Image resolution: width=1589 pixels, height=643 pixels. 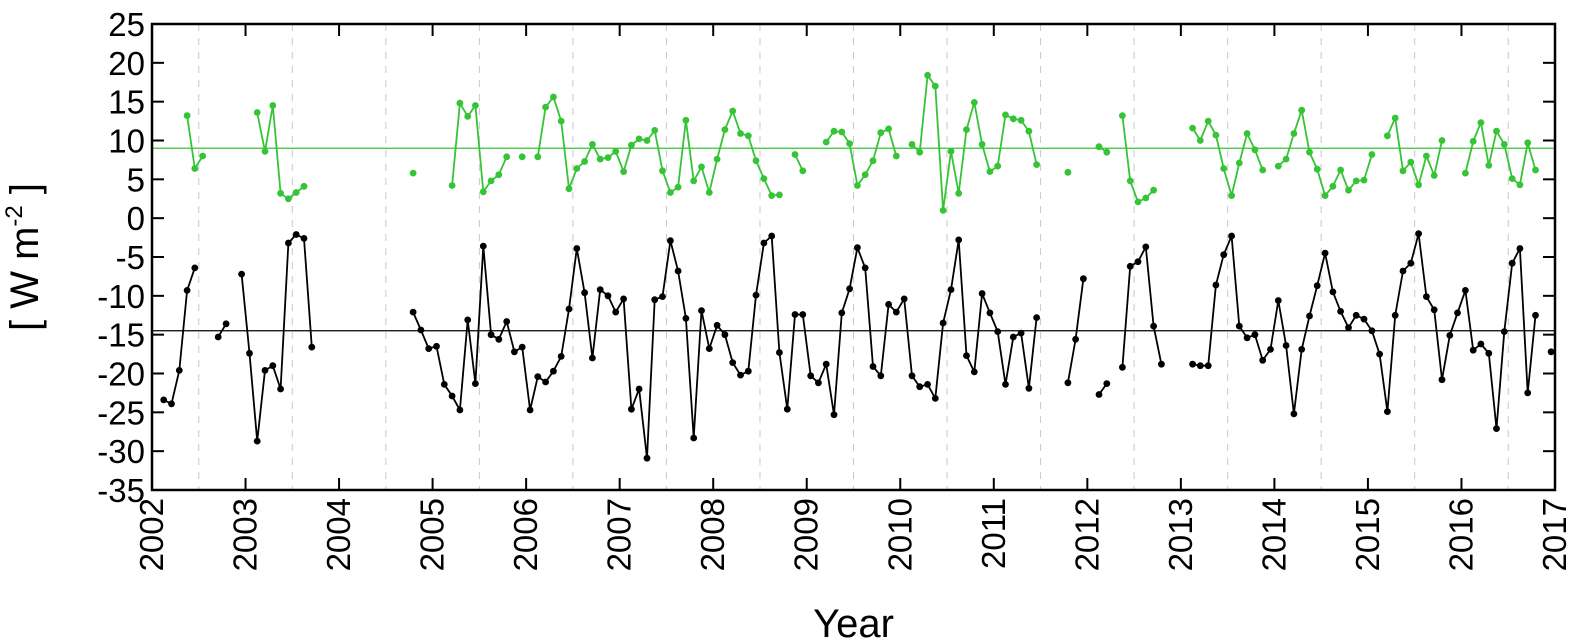 What do you see at coordinates (806, 534) in the screenshot?
I see `x-tick-label: 2009` at bounding box center [806, 534].